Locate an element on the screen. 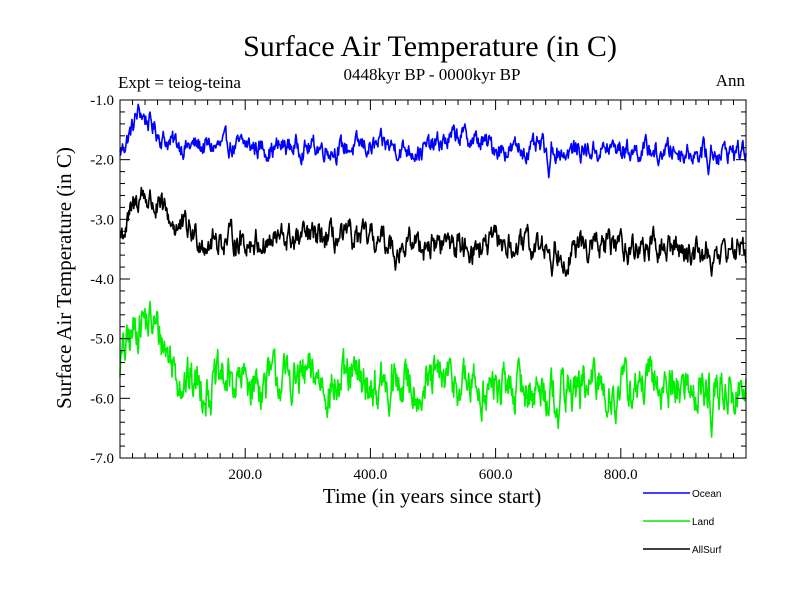 The width and height of the screenshot is (800, 600). y-axis-label: Surface Air Temperature (in C) is located at coordinates (64, 278).